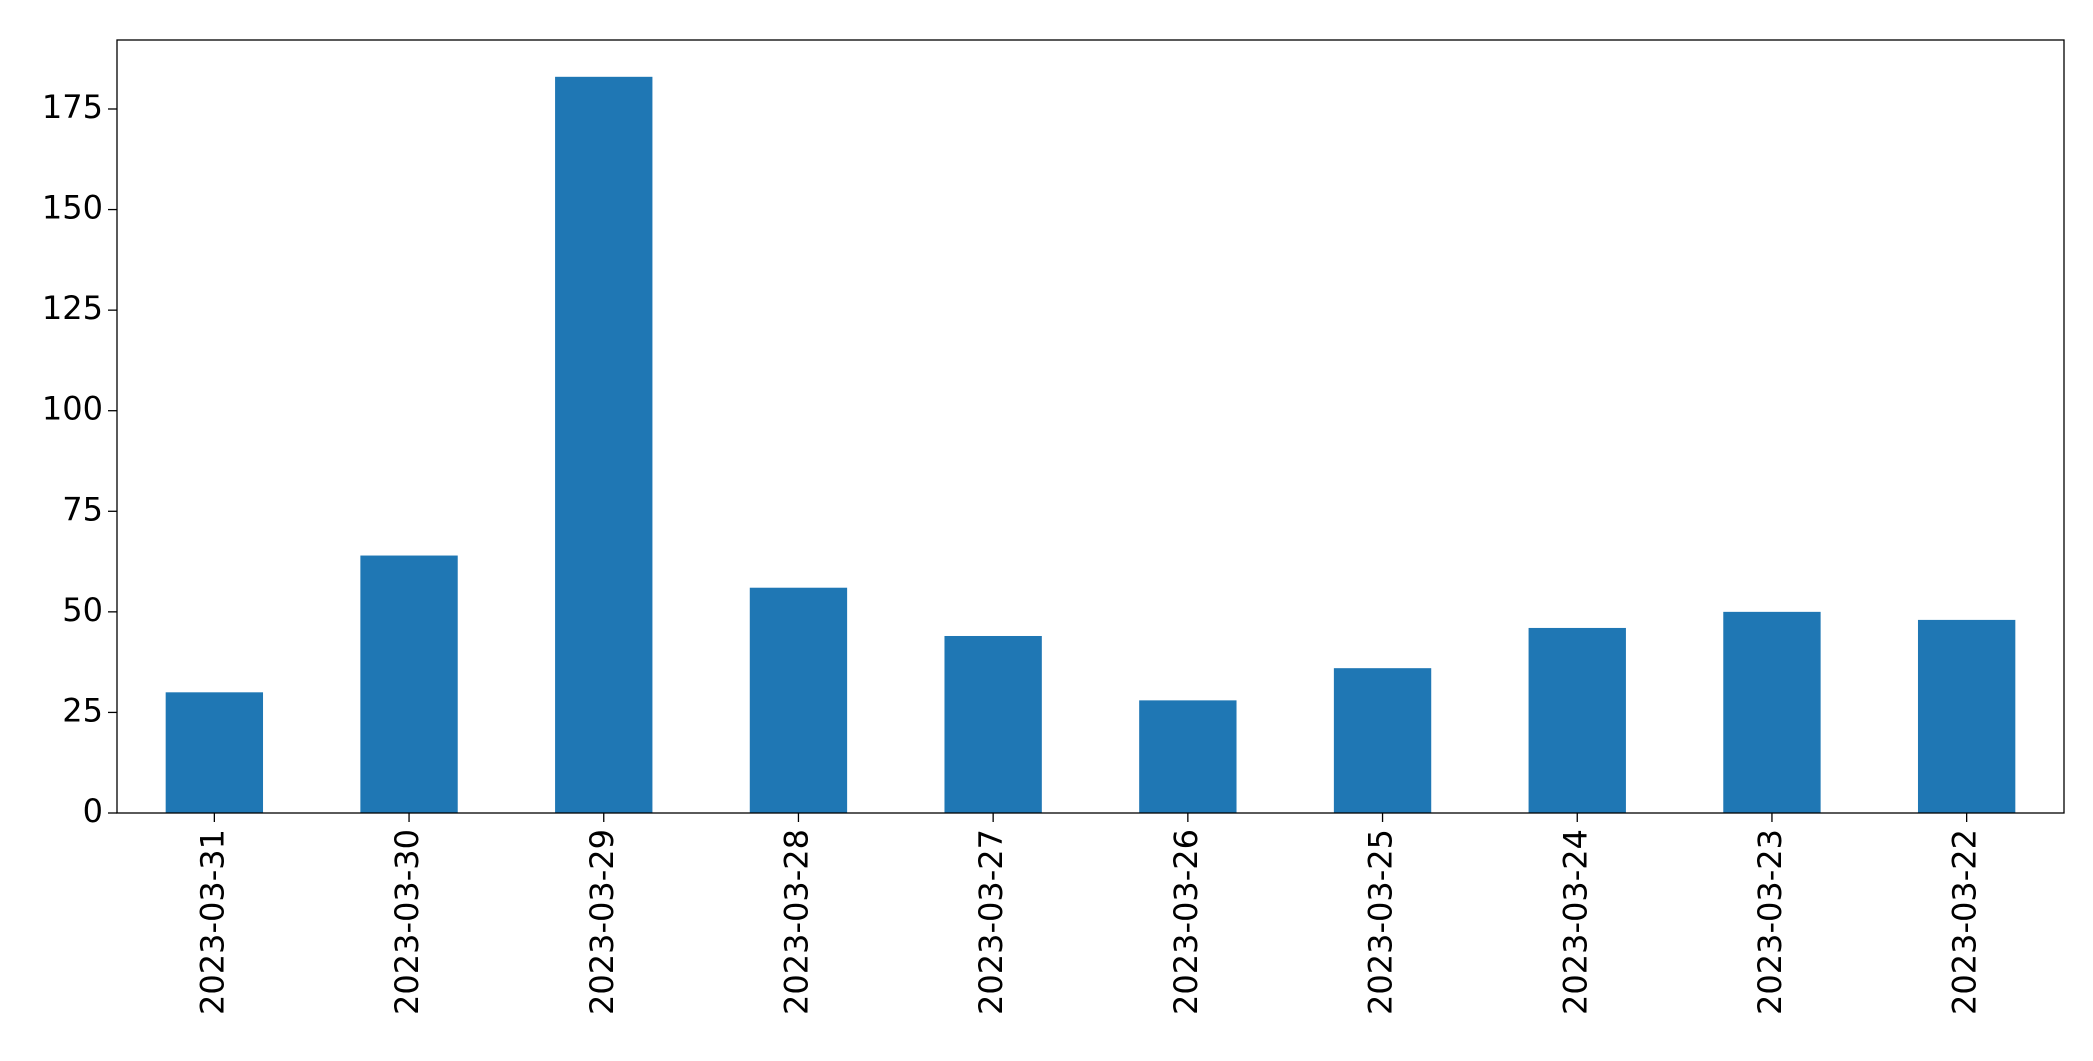  What do you see at coordinates (72, 107) in the screenshot?
I see `y-tick-label: 175` at bounding box center [72, 107].